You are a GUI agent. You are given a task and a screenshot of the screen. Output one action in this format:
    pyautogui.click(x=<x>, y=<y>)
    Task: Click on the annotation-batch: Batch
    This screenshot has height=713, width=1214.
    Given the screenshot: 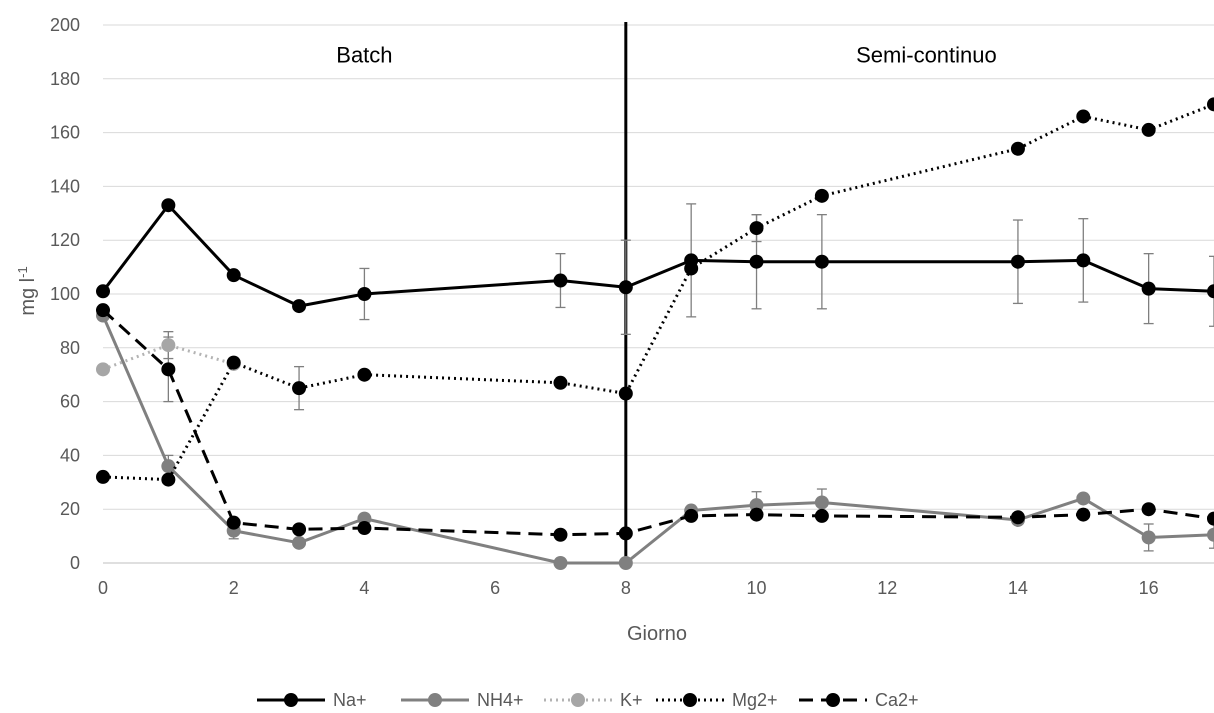 What is the action you would take?
    pyautogui.click(x=364, y=55)
    